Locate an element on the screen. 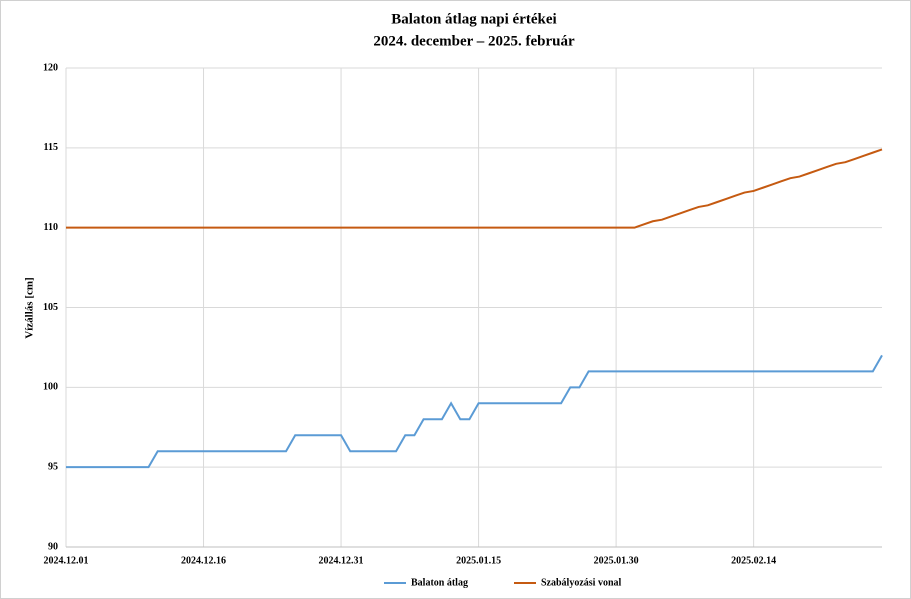 This screenshot has height=599, width=911. chart-title: Balaton átlag napi értékei is located at coordinates (473, 19).